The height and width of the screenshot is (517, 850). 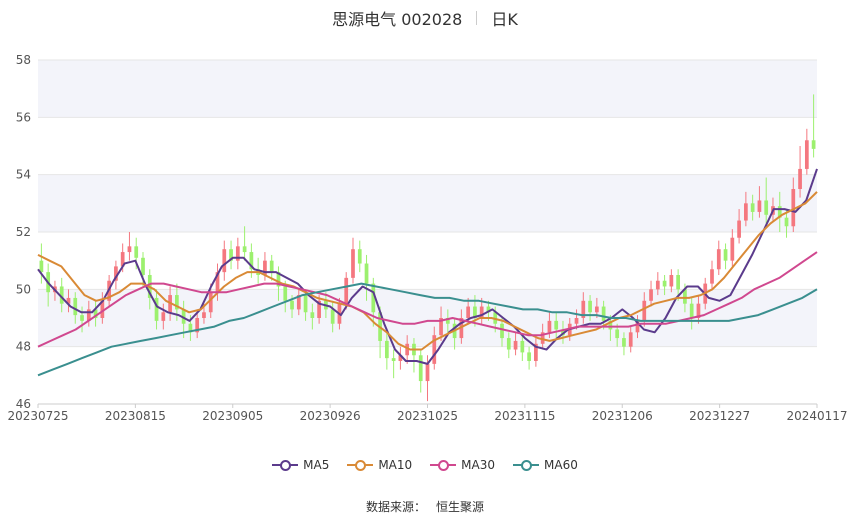 I want to click on legend-swatch-ma10, so click(x=360, y=465).